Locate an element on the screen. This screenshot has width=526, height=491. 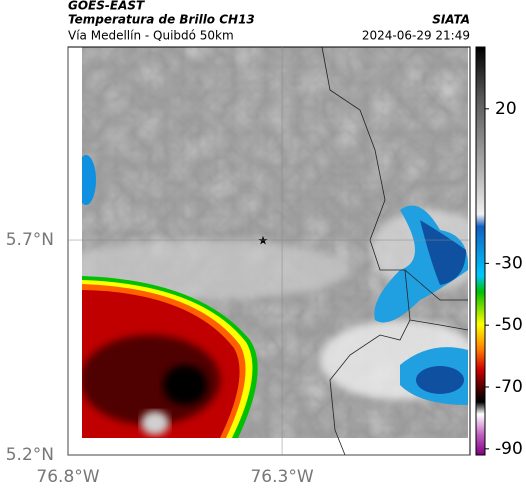
colorbar is located at coordinates (480, 251).